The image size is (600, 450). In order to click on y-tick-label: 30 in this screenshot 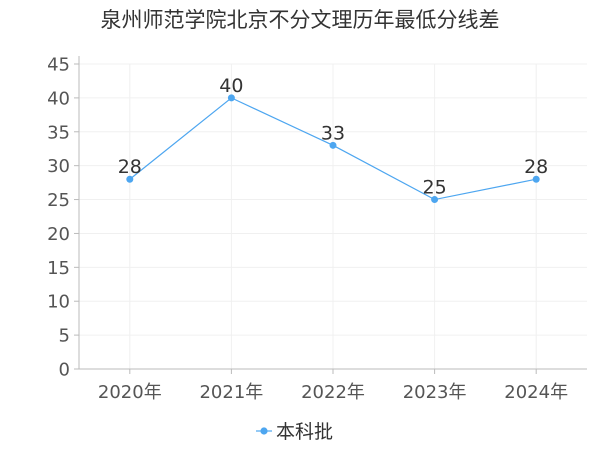, I will do `click(58, 166)`.